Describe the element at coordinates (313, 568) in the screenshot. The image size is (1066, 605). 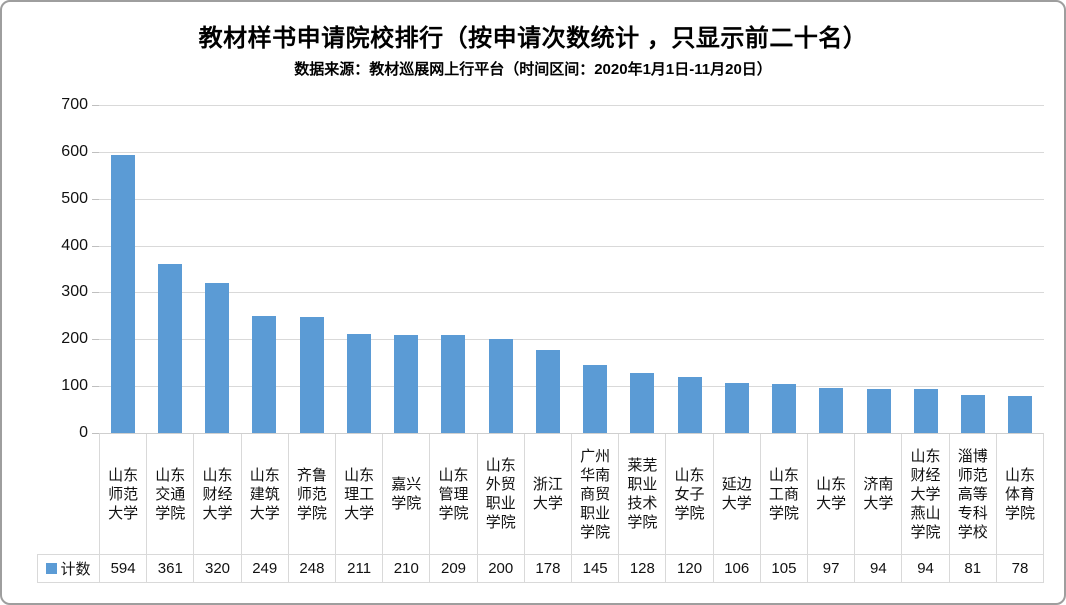
I see `value-cell: 248` at that location.